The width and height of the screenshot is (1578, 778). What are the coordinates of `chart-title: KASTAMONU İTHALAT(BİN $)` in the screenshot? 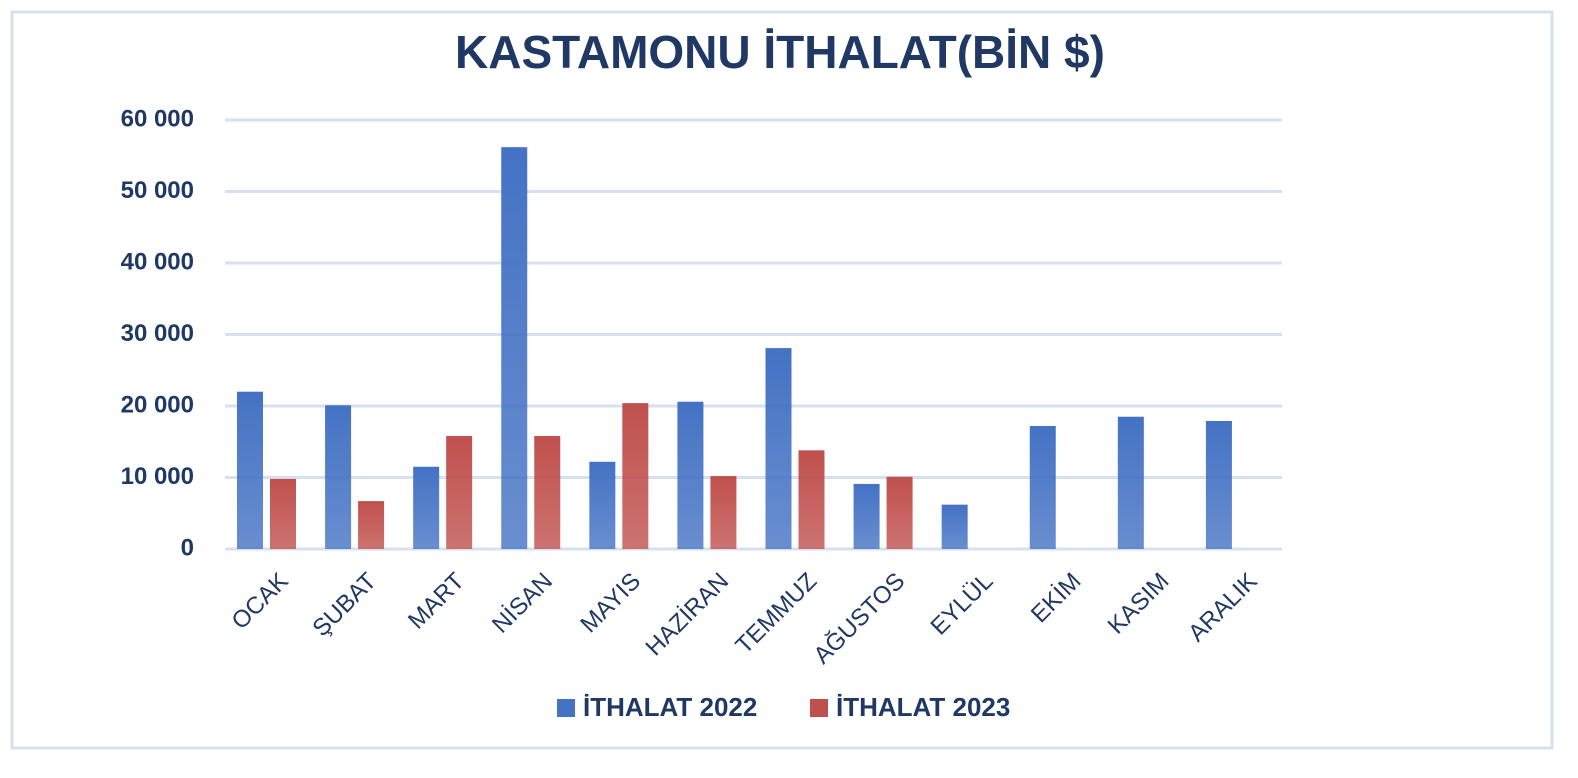 It's located at (780, 52).